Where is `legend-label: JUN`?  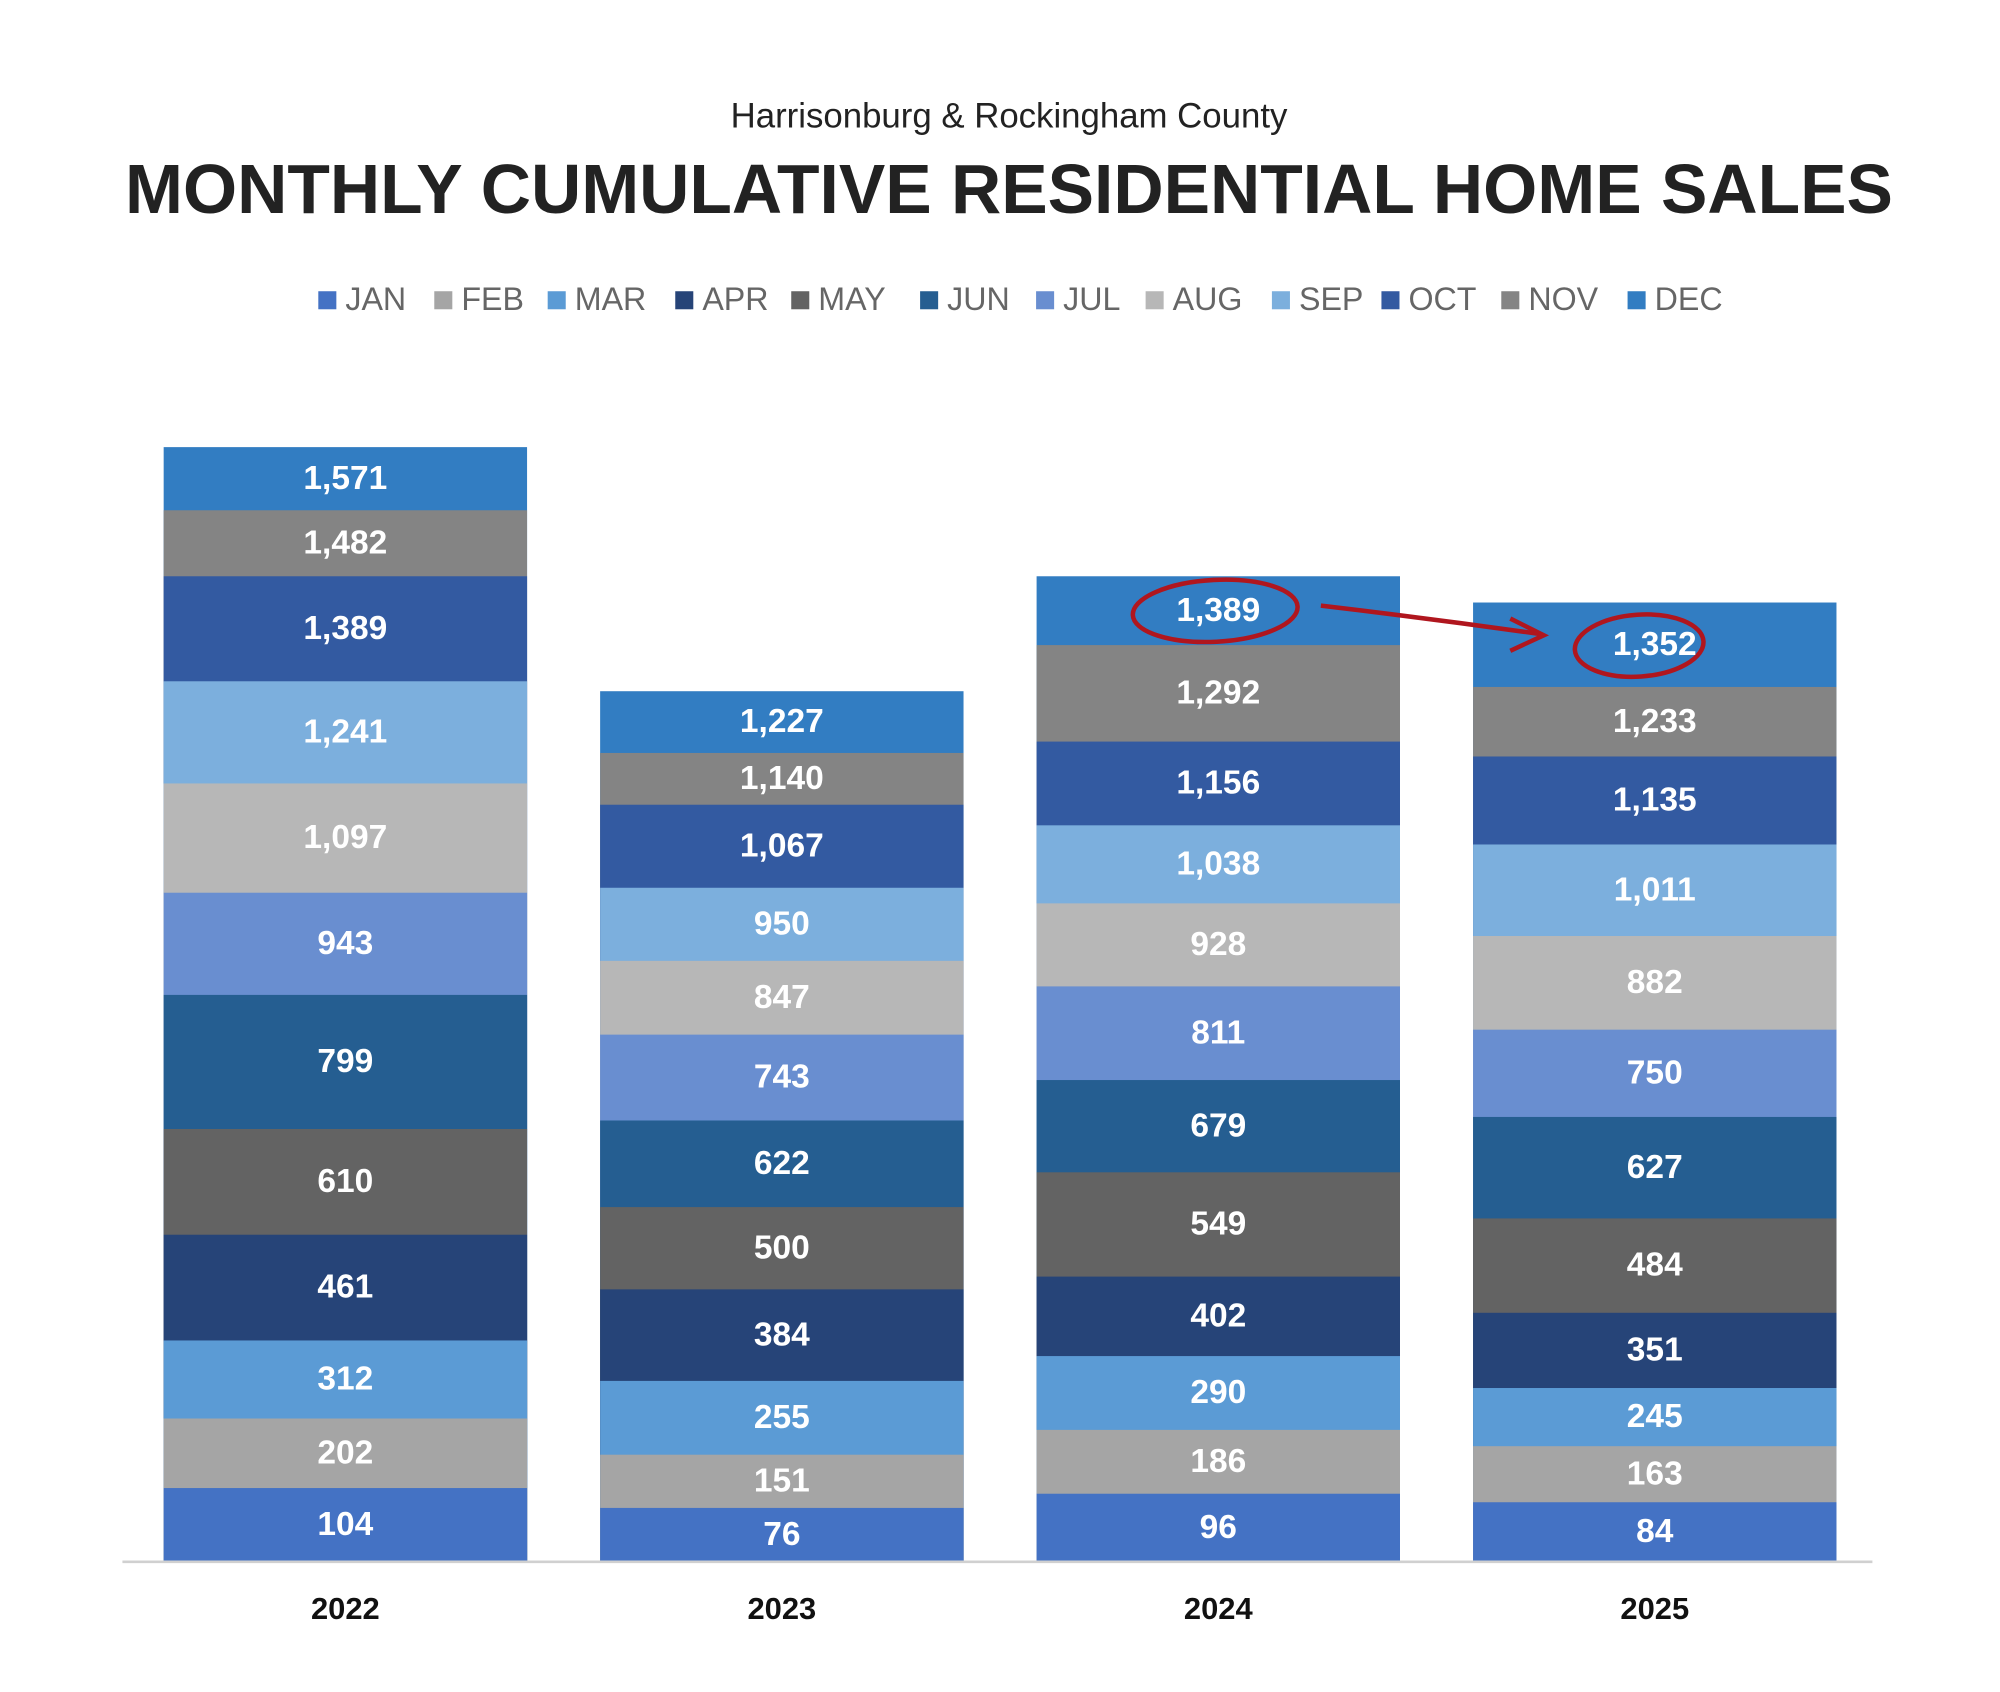 legend-label: JUN is located at coordinates (978, 299).